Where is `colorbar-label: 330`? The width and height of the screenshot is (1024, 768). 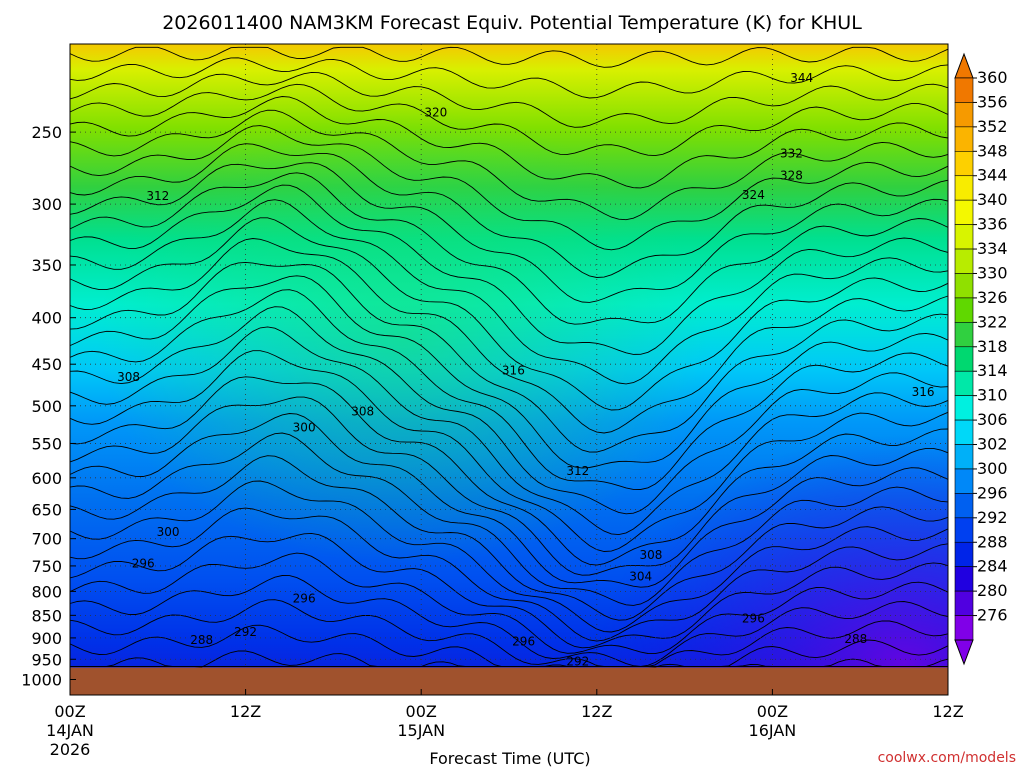
colorbar-label: 330 is located at coordinates (992, 272).